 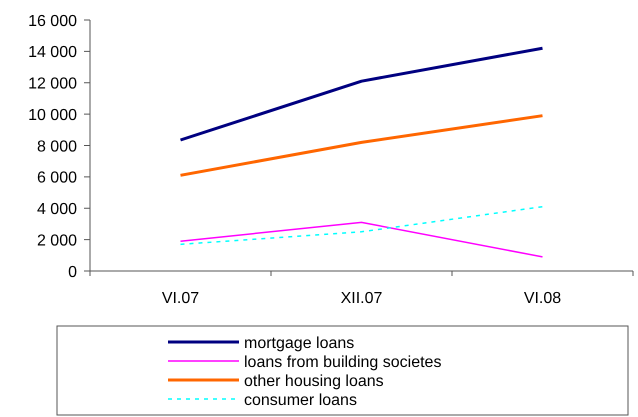 What do you see at coordinates (53, 84) in the screenshot?
I see `y-tick-label: 12 000` at bounding box center [53, 84].